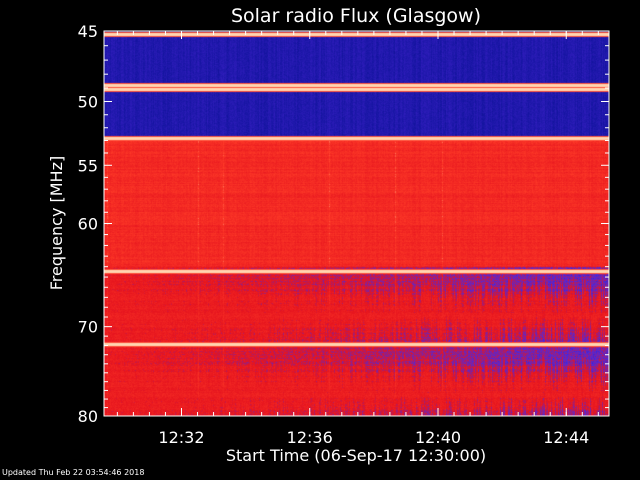 The width and height of the screenshot is (640, 480). I want to click on x-axis-label: Start Time (06-Sep-17 12:30:00), so click(356, 455).